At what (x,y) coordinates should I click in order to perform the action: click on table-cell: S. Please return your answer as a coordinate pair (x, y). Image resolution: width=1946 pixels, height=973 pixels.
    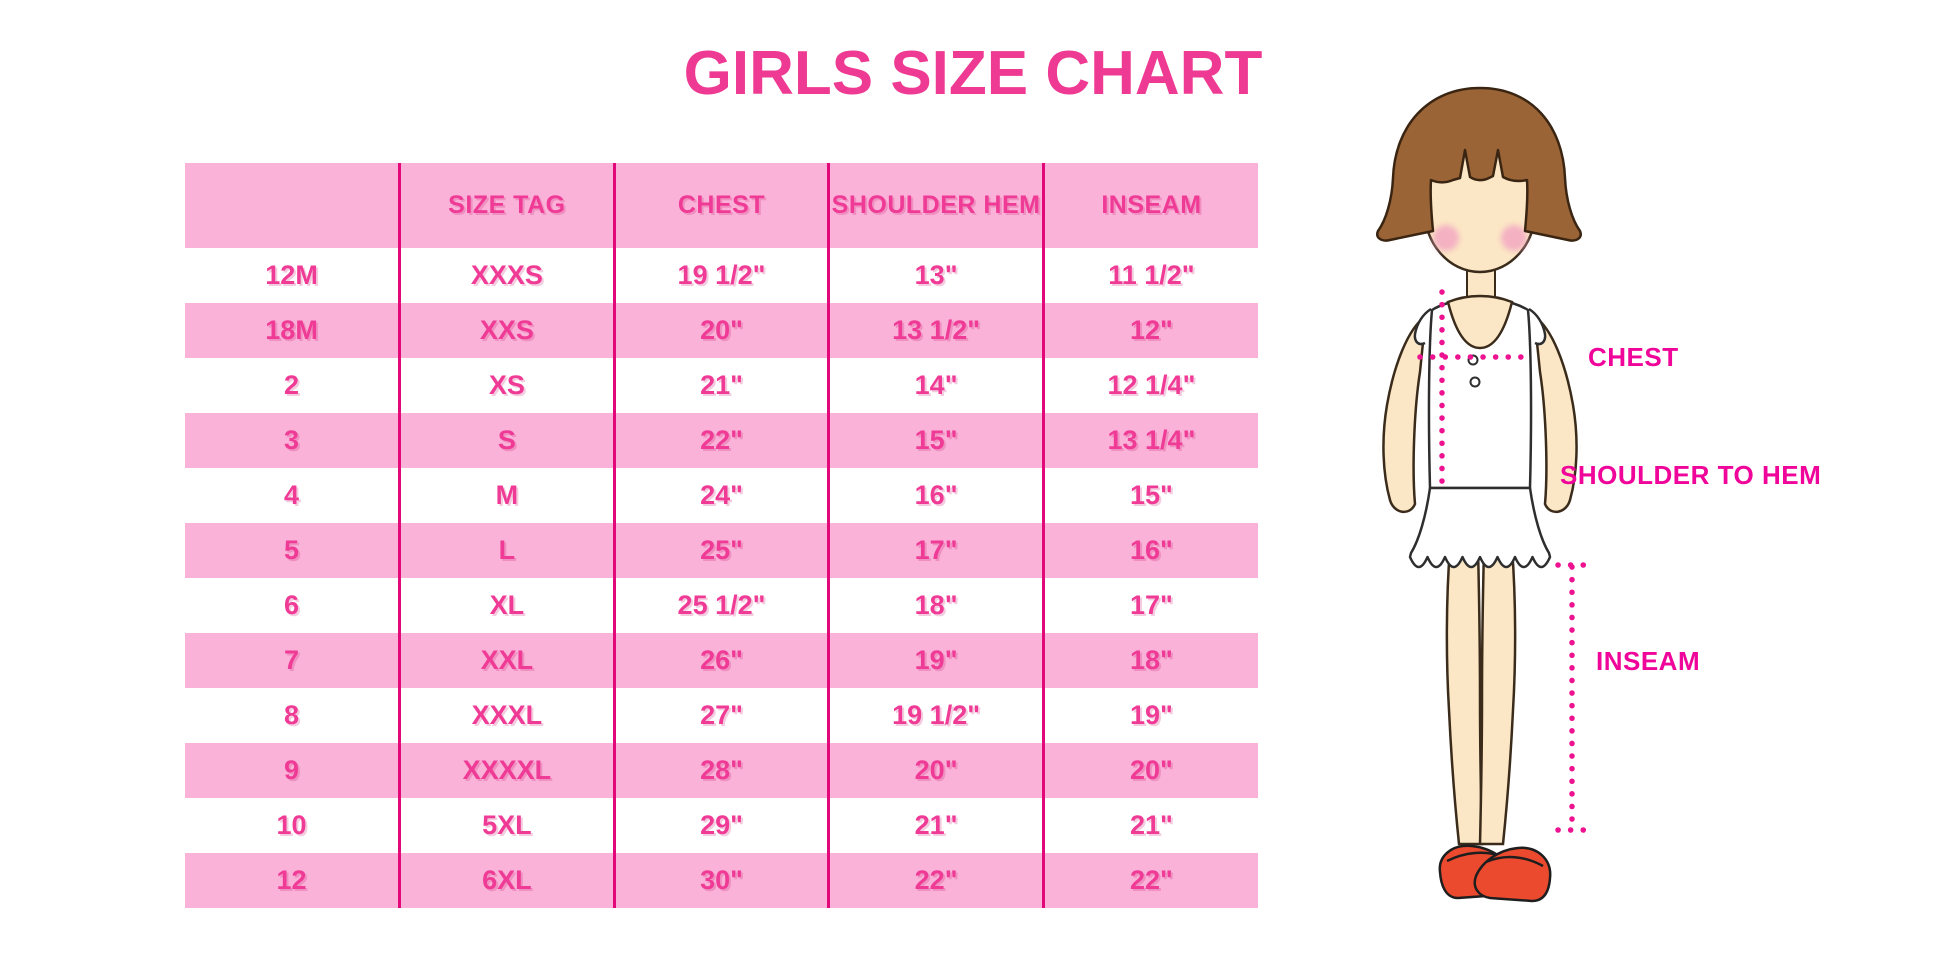
    Looking at the image, I should click on (506, 440).